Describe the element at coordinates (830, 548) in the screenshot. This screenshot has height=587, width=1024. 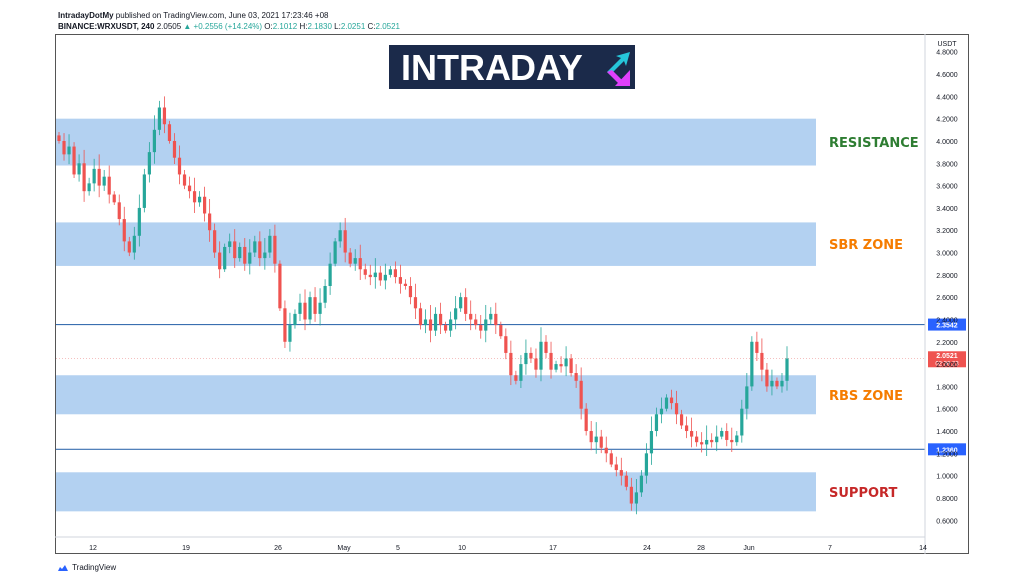
I see `time-tick-label: 7` at that location.